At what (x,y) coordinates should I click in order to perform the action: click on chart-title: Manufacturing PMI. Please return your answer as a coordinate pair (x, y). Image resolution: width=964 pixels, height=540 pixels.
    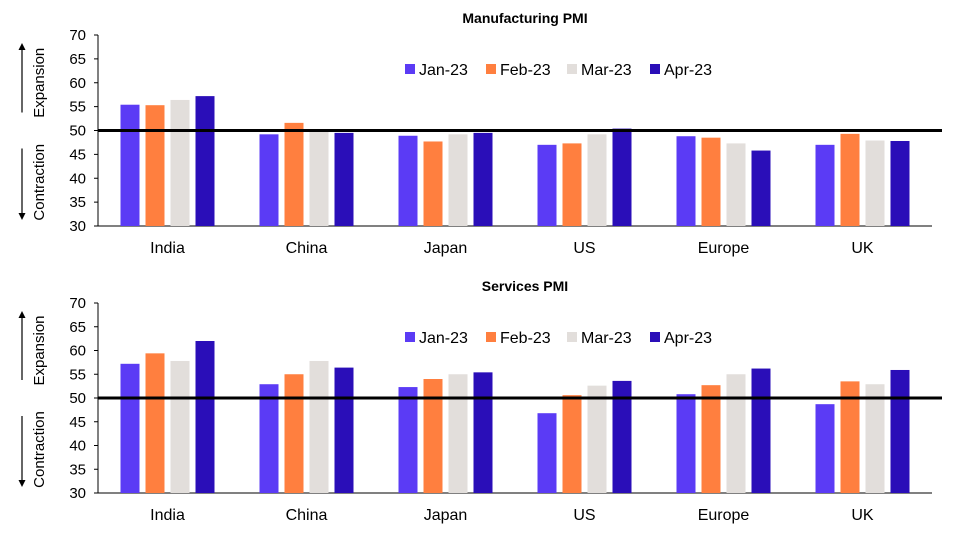
    Looking at the image, I should click on (524, 18).